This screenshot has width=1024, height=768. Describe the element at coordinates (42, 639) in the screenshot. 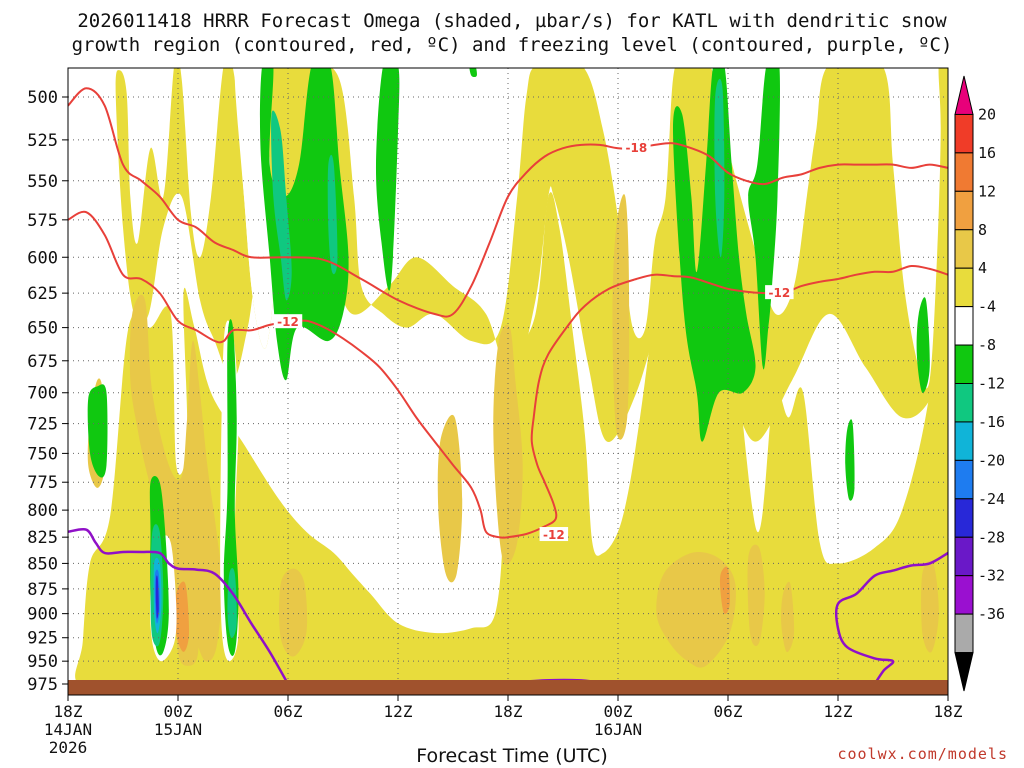

I see `y-tick-label-17: 925` at that location.